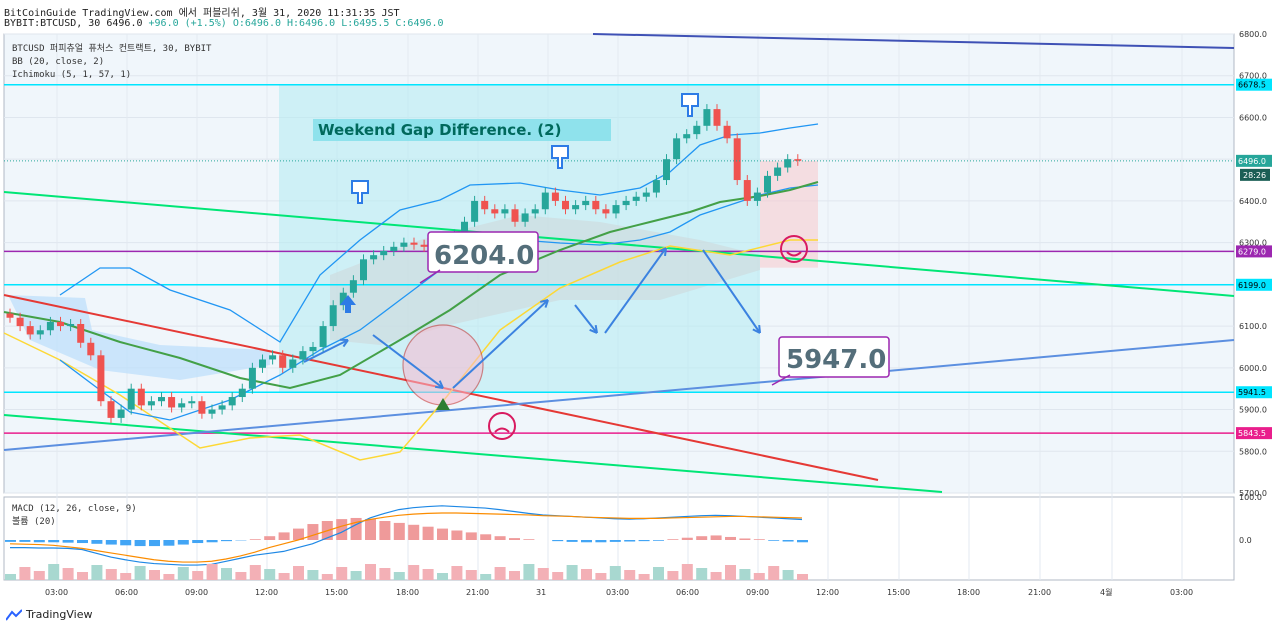  Describe the element at coordinates (1254, 175) in the screenshot. I see `countdown-label: 28:26` at that location.